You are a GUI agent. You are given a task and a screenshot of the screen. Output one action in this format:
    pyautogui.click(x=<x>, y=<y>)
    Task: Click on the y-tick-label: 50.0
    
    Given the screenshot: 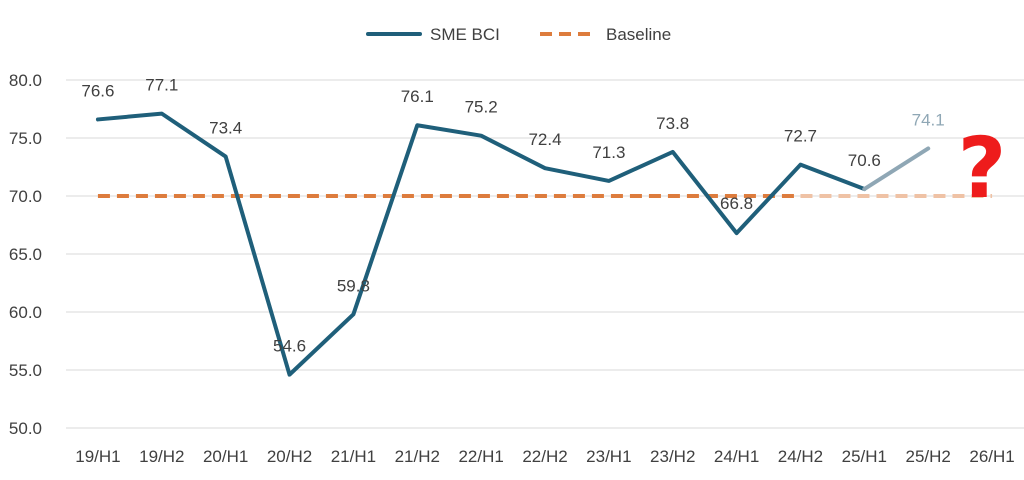 What is the action you would take?
    pyautogui.click(x=25, y=428)
    